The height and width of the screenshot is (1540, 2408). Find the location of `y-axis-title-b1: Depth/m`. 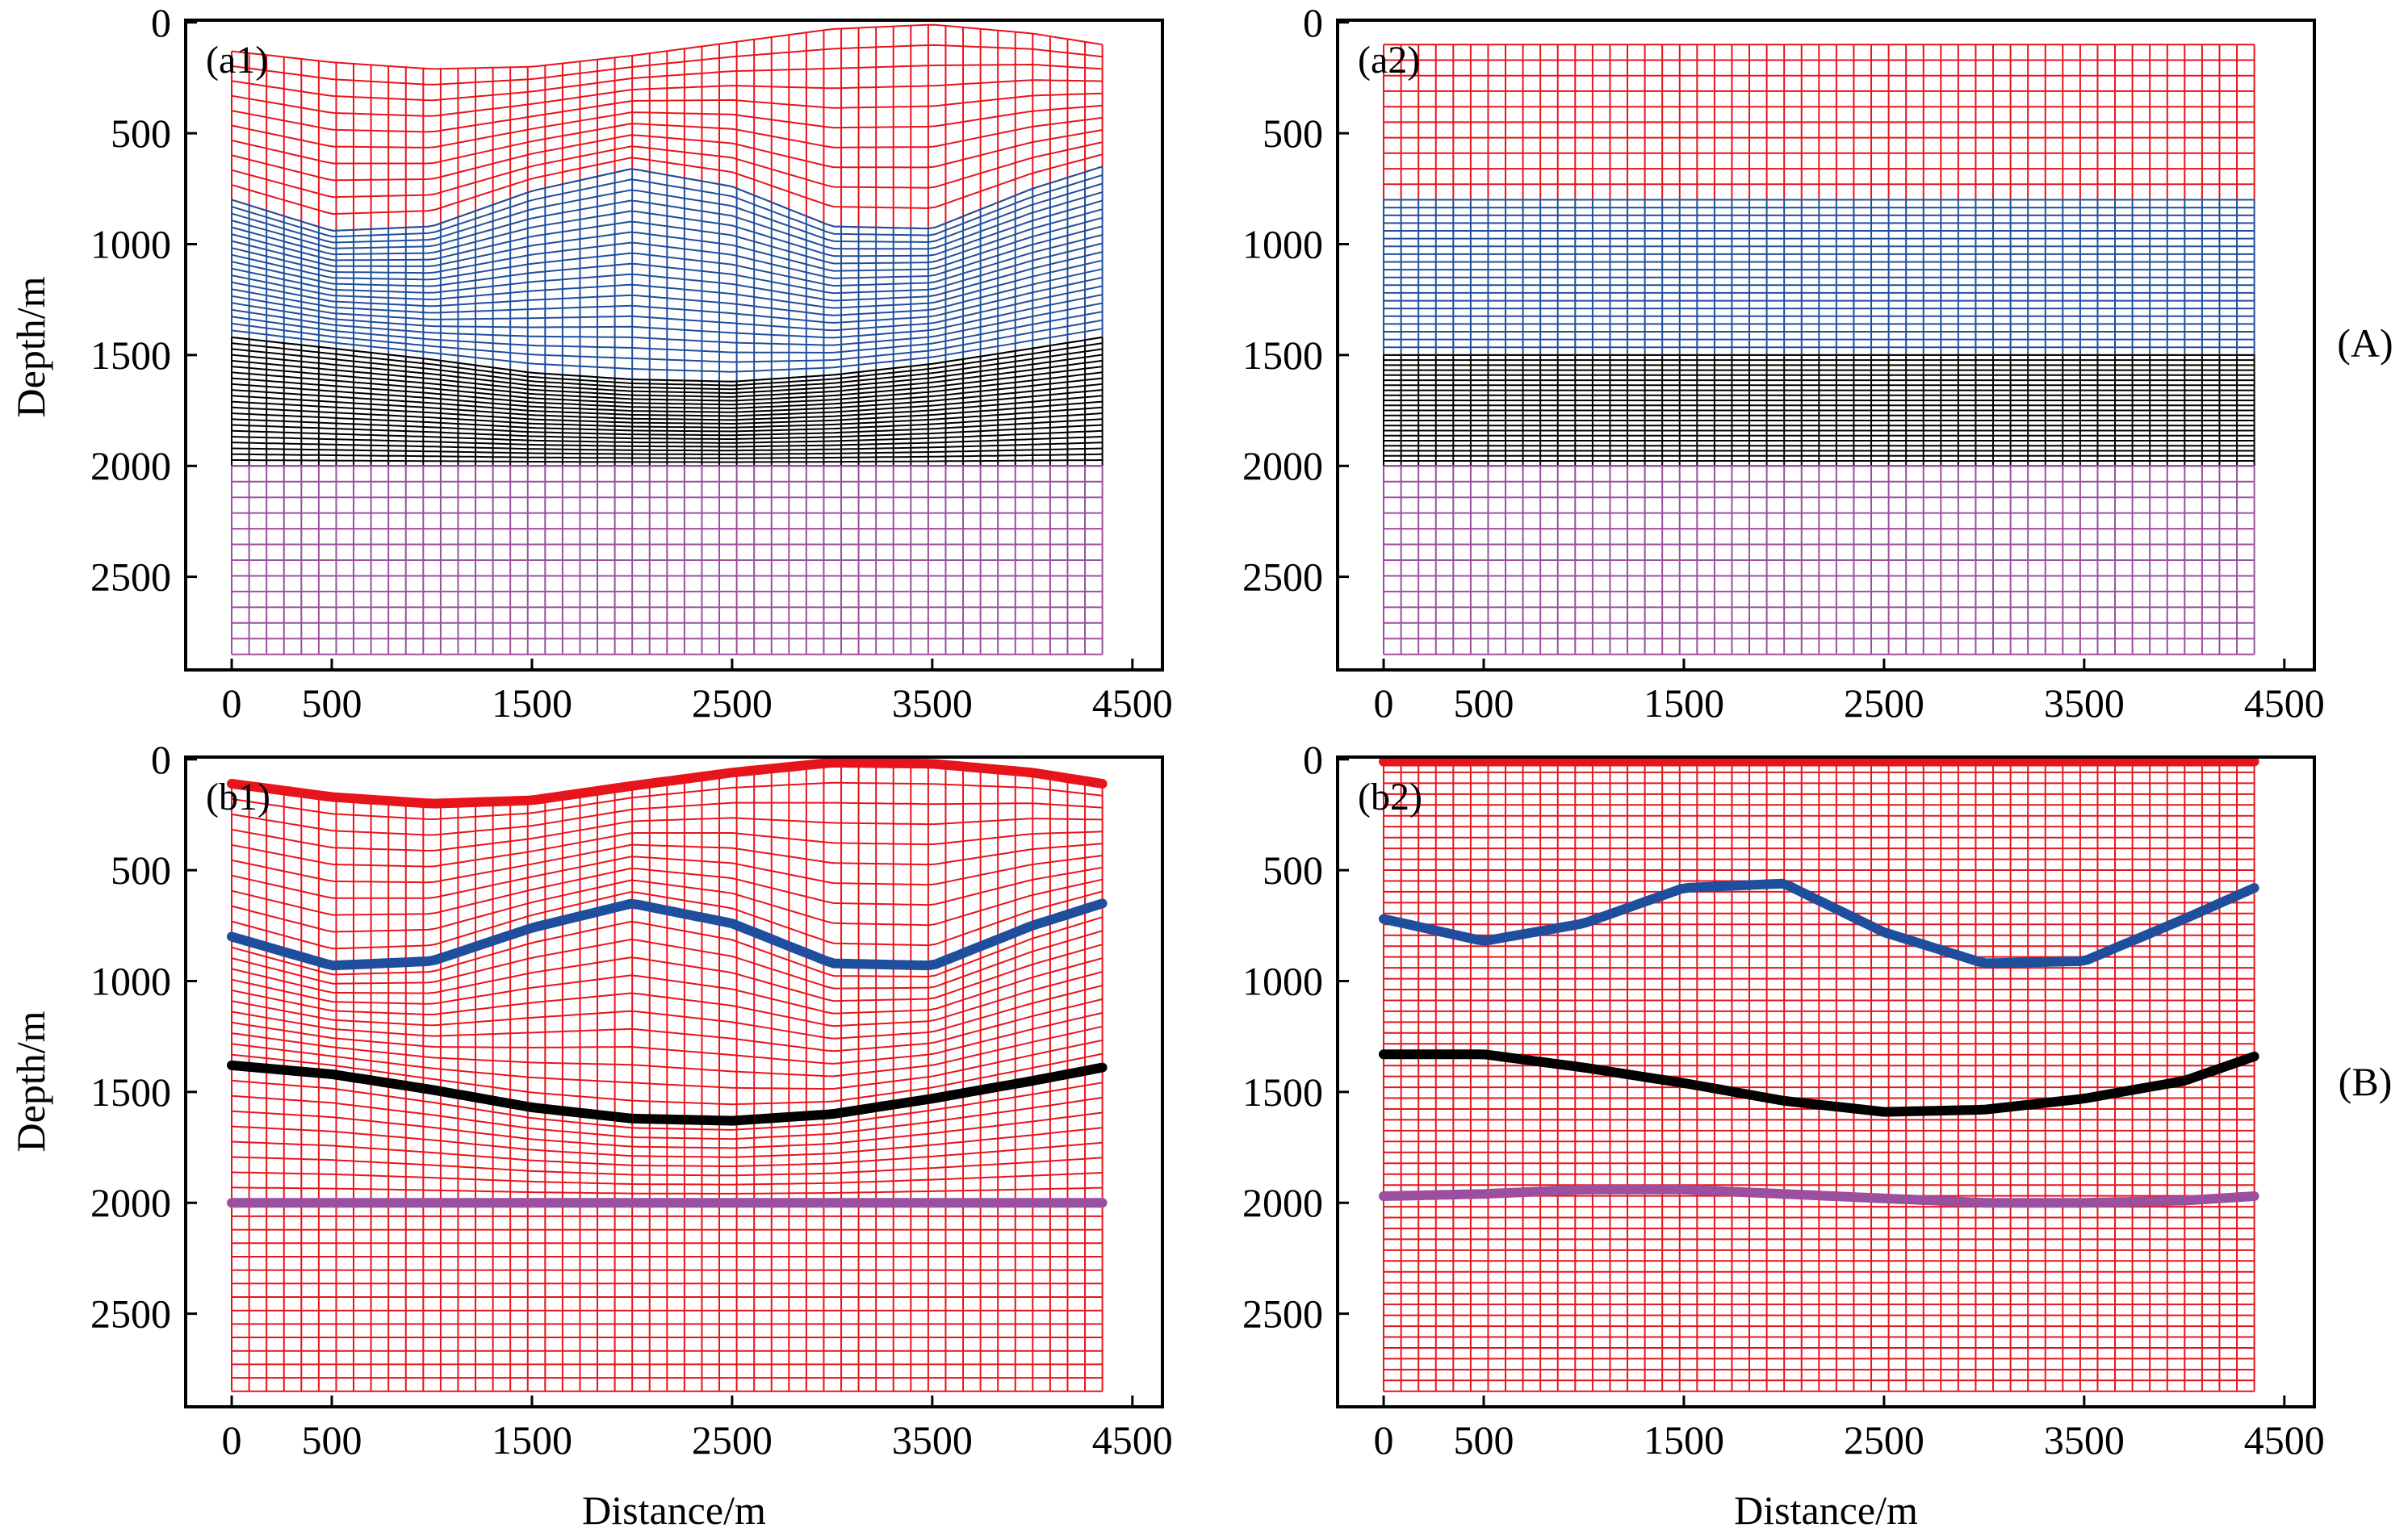

y-axis-title-b1: Depth/m is located at coordinates (31, 1081).